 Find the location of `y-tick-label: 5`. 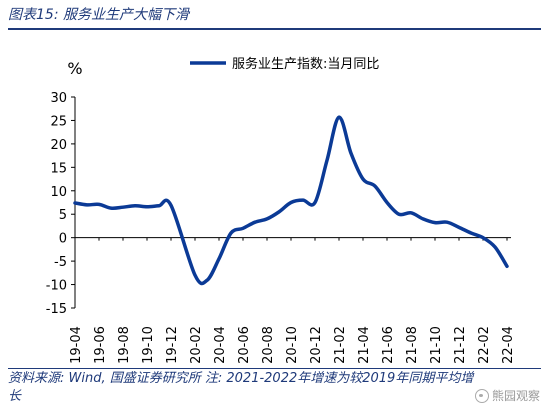

y-tick-label: 5 is located at coordinates (63, 215).